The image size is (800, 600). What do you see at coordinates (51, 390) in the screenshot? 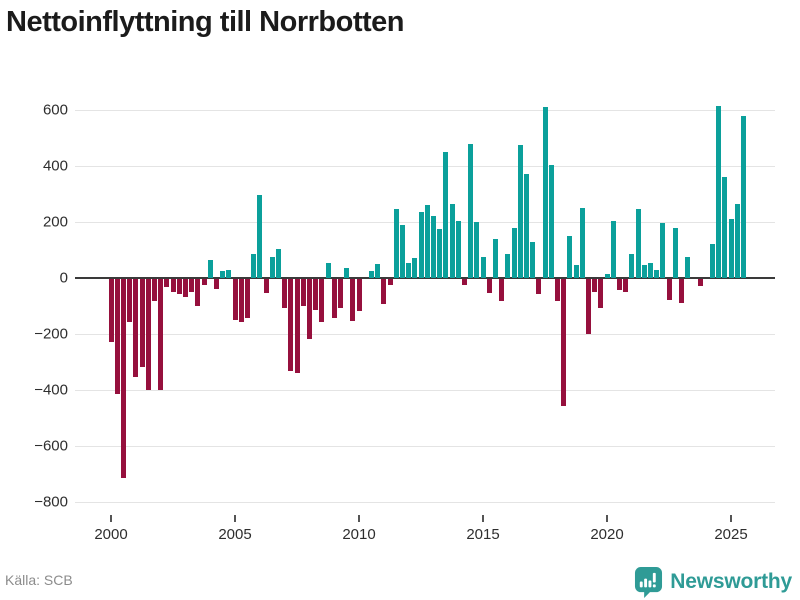
I see `y-axis-label: −400` at bounding box center [51, 390].